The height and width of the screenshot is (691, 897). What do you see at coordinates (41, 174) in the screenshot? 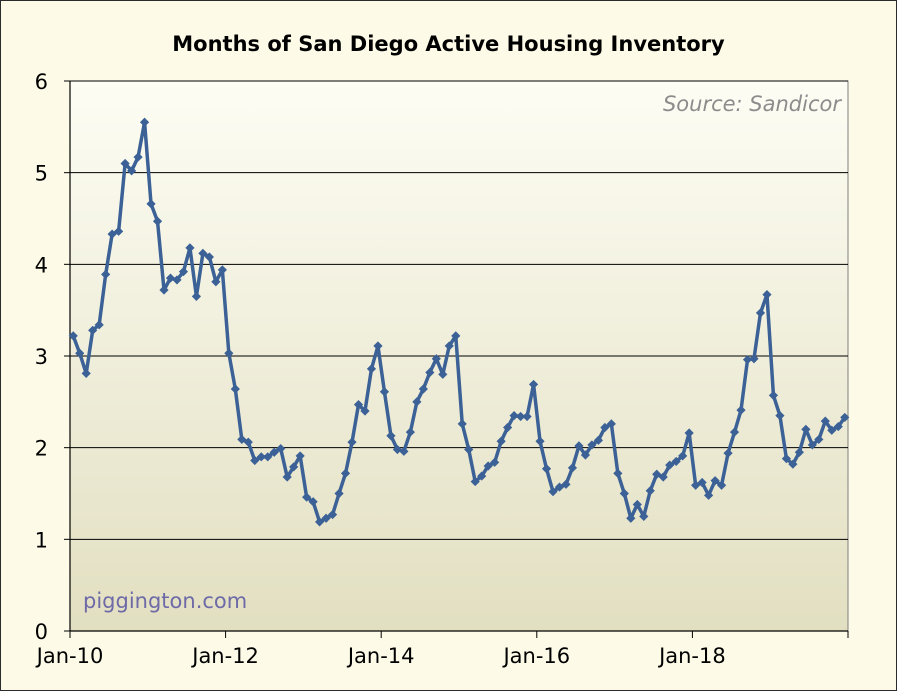
I see `y-tick-label: 5` at bounding box center [41, 174].